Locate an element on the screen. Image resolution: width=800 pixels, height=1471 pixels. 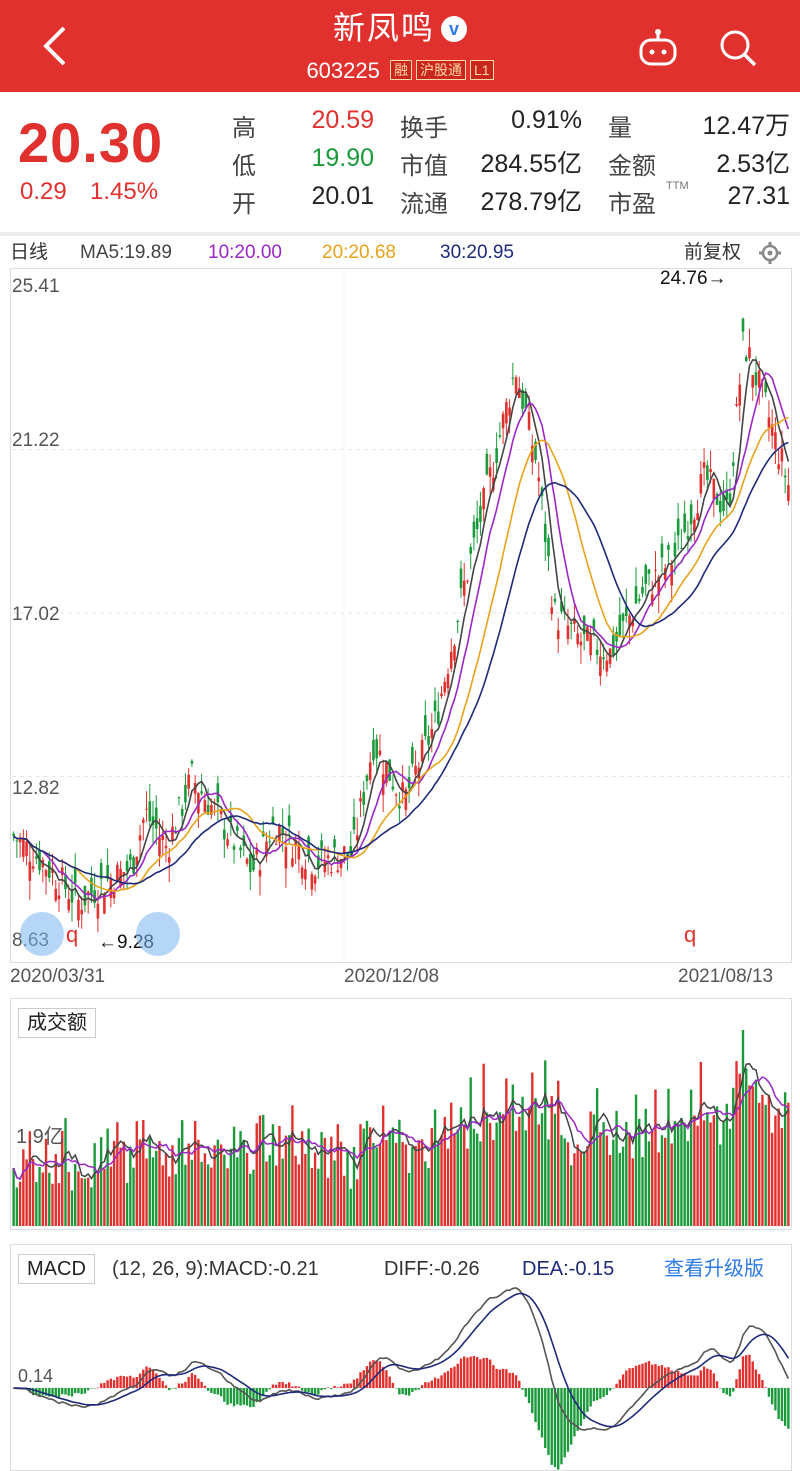
search-button is located at coordinates (738, 48).